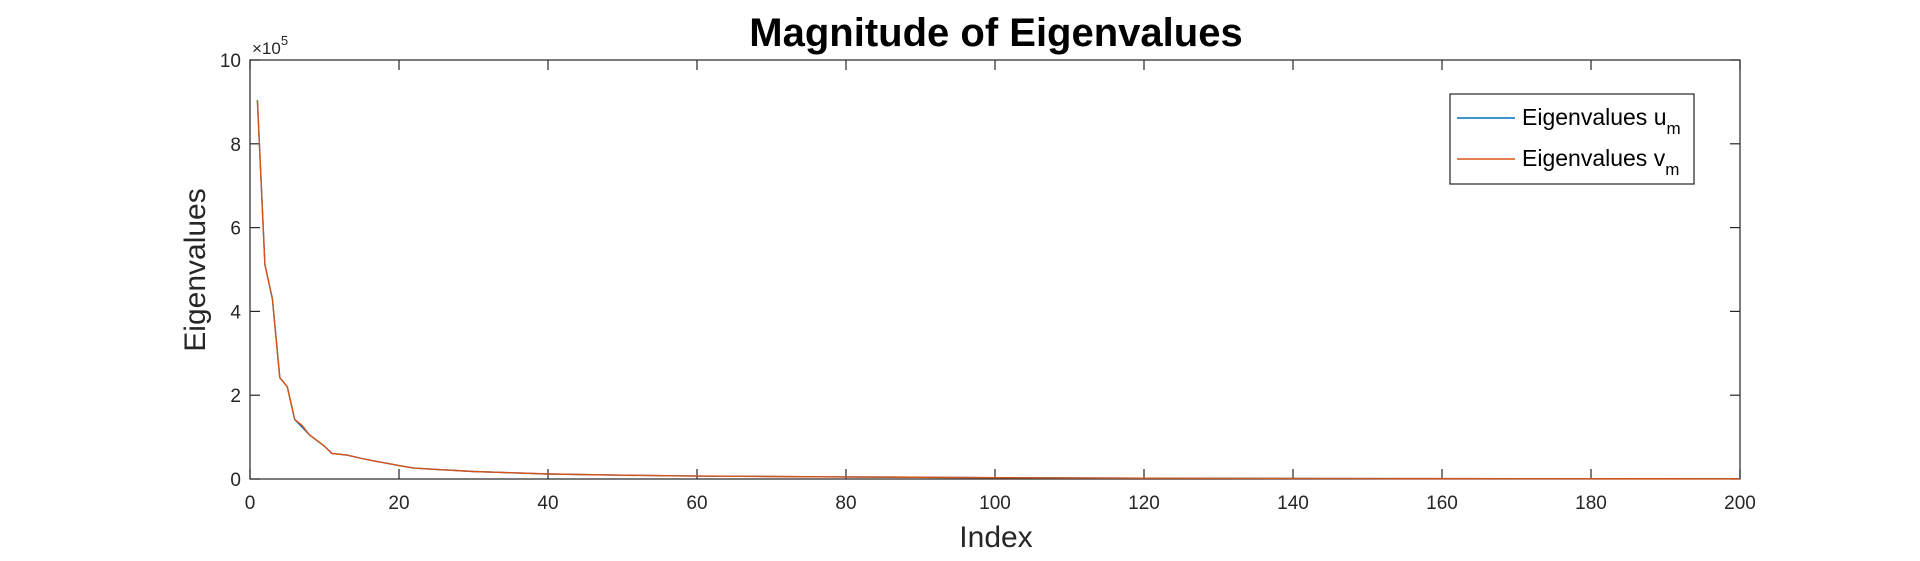 Image resolution: width=1920 pixels, height=561 pixels. Describe the element at coordinates (995, 537) in the screenshot. I see `x-axis-label: Index` at that location.